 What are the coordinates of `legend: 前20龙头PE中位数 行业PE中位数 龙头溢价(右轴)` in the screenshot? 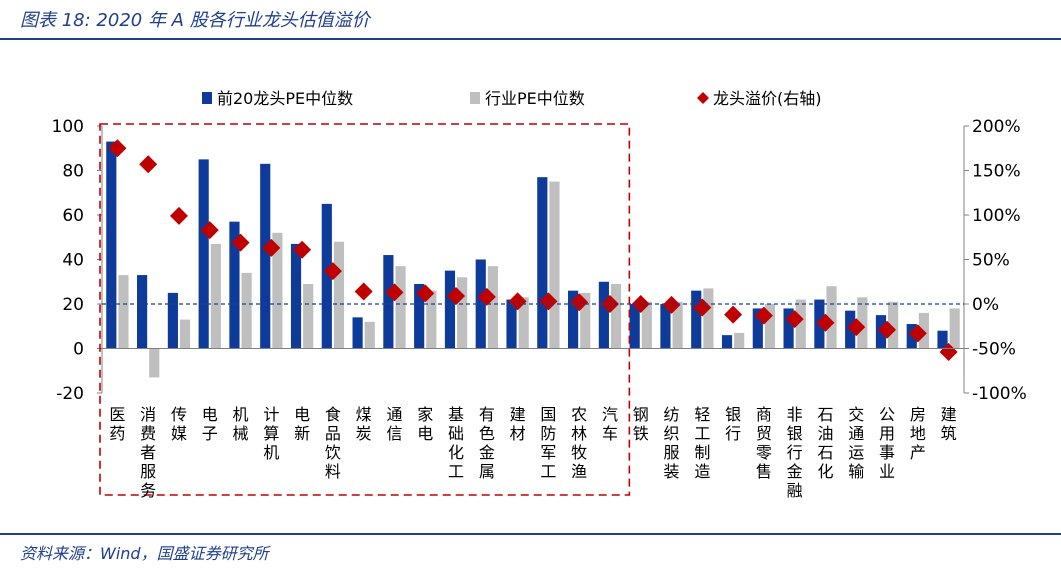 It's located at (512, 98).